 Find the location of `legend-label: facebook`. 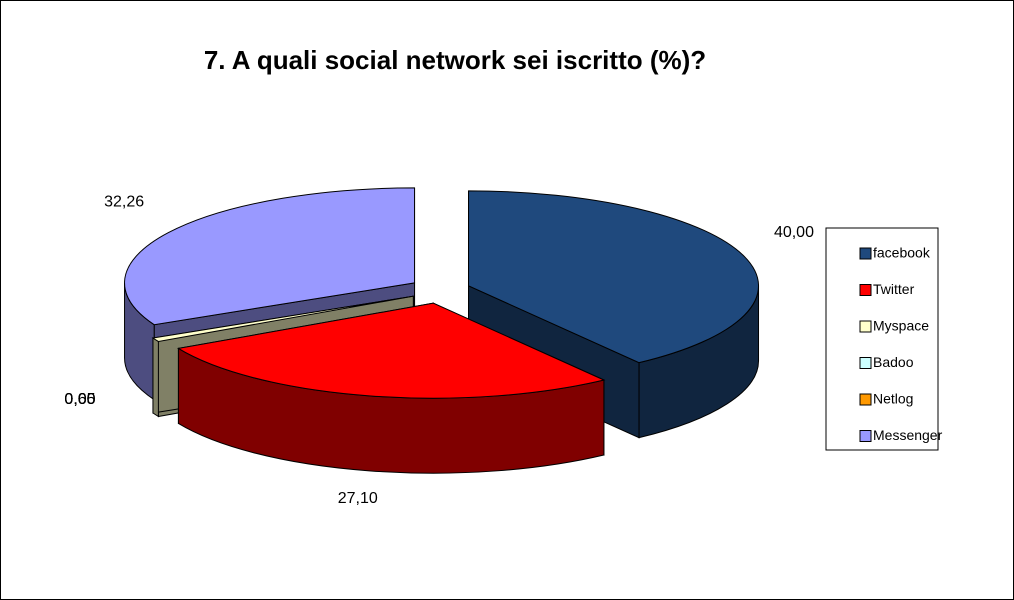

legend-label: facebook is located at coordinates (902, 253).